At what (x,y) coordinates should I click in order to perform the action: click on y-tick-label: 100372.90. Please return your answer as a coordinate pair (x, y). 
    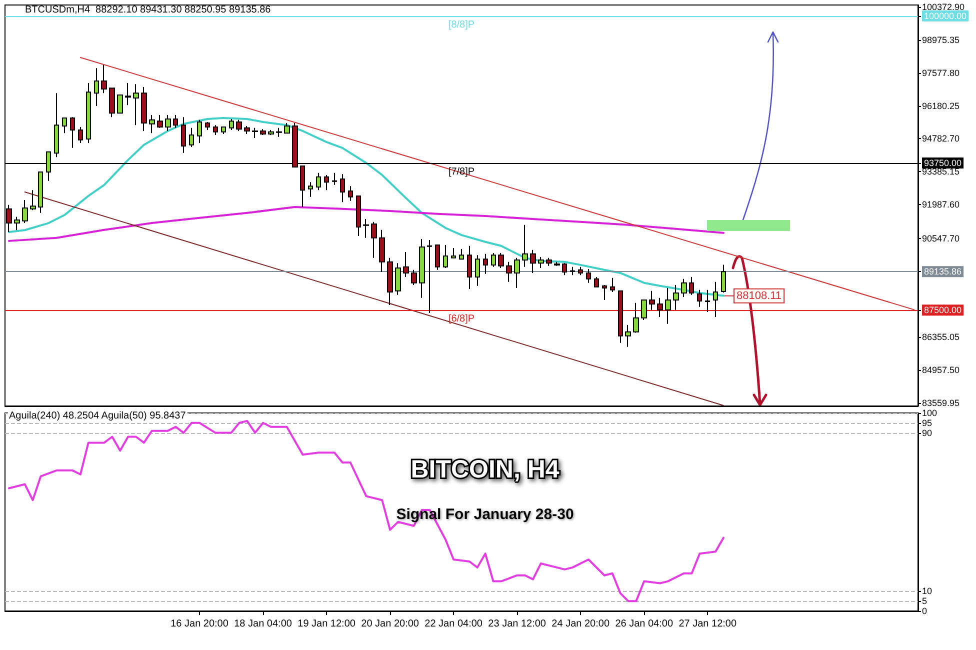
    Looking at the image, I should click on (943, 7).